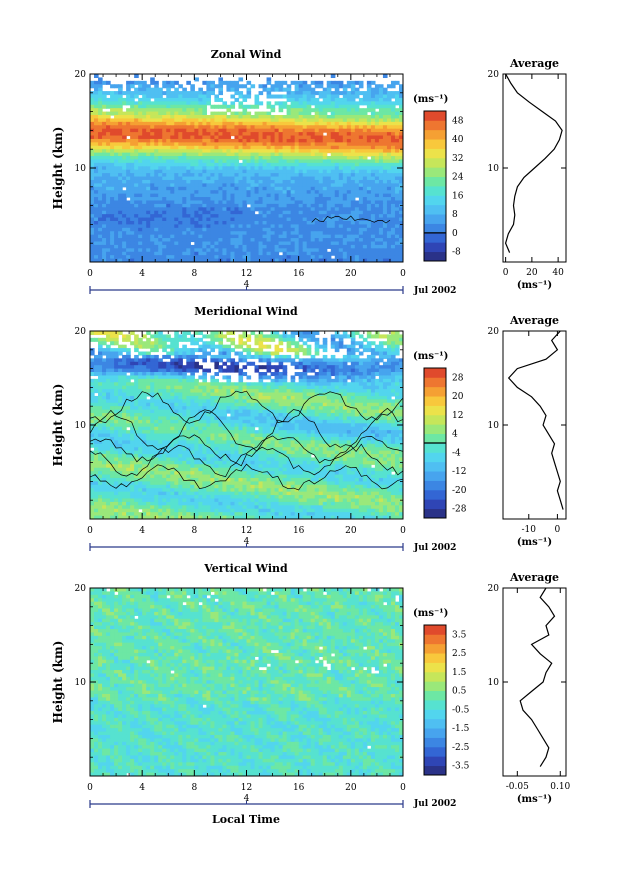 The width and height of the screenshot is (621, 873). What do you see at coordinates (458, 196) in the screenshot?
I see `colorbar-label: 16` at bounding box center [458, 196].